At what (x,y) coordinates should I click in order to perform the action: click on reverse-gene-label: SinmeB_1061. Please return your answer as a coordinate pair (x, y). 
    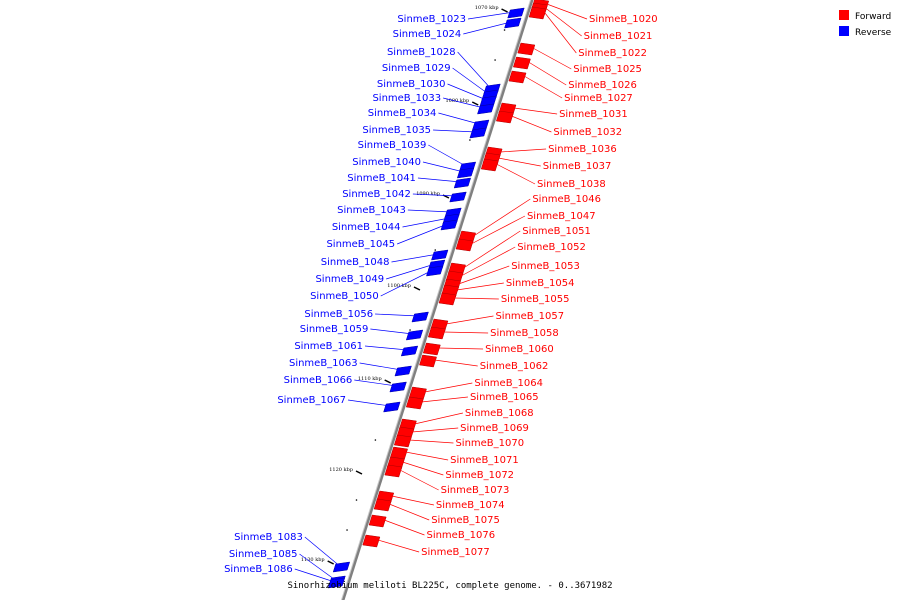
    Looking at the image, I should click on (328, 346).